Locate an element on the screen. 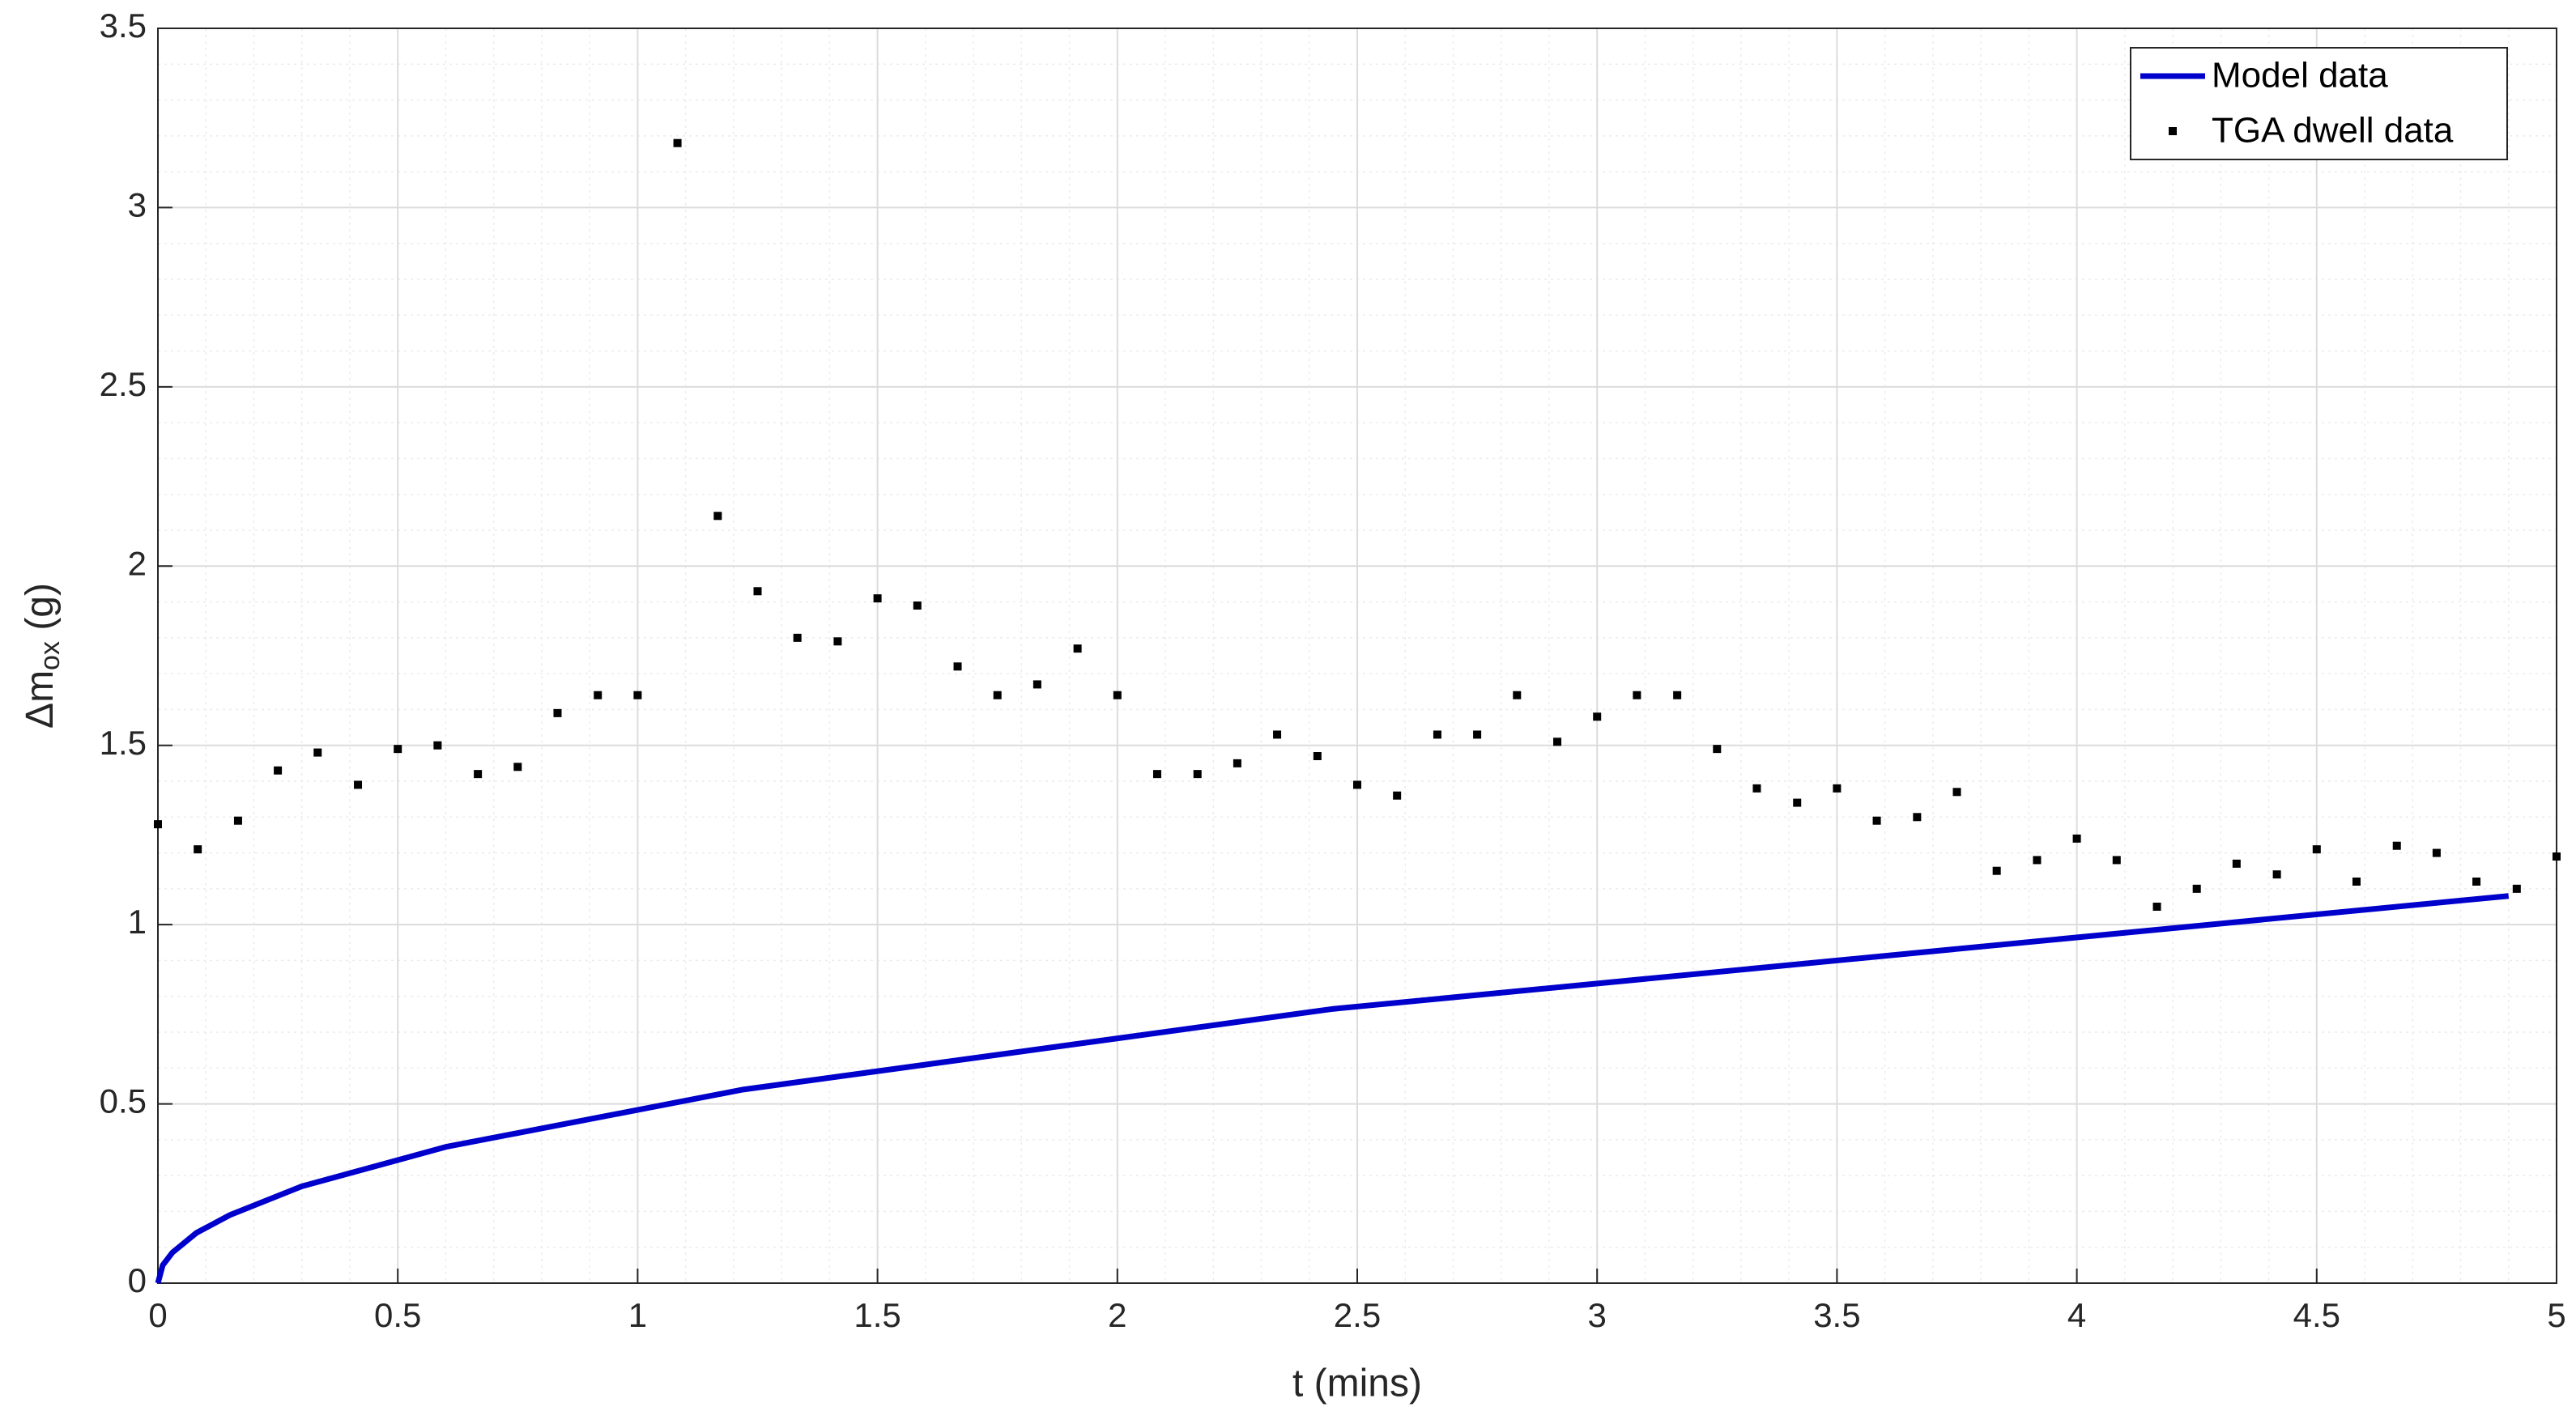 This screenshot has width=2576, height=1424. legend-label: Model data is located at coordinates (2300, 76).